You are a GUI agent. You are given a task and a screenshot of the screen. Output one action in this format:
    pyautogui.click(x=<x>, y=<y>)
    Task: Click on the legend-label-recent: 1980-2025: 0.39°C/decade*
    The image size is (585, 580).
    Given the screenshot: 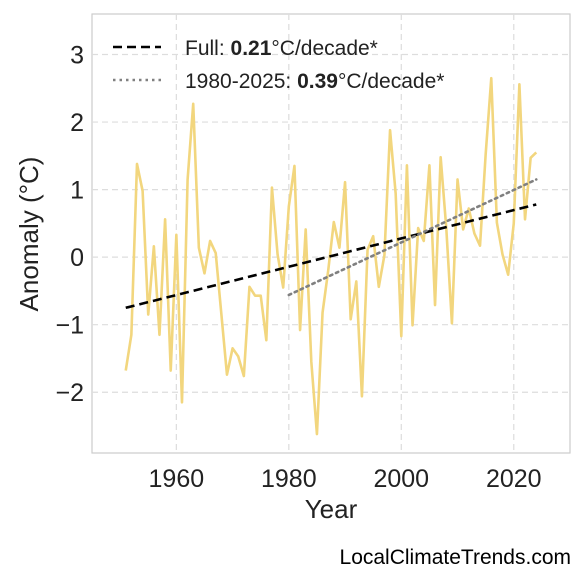 What is the action you would take?
    pyautogui.click(x=314, y=81)
    